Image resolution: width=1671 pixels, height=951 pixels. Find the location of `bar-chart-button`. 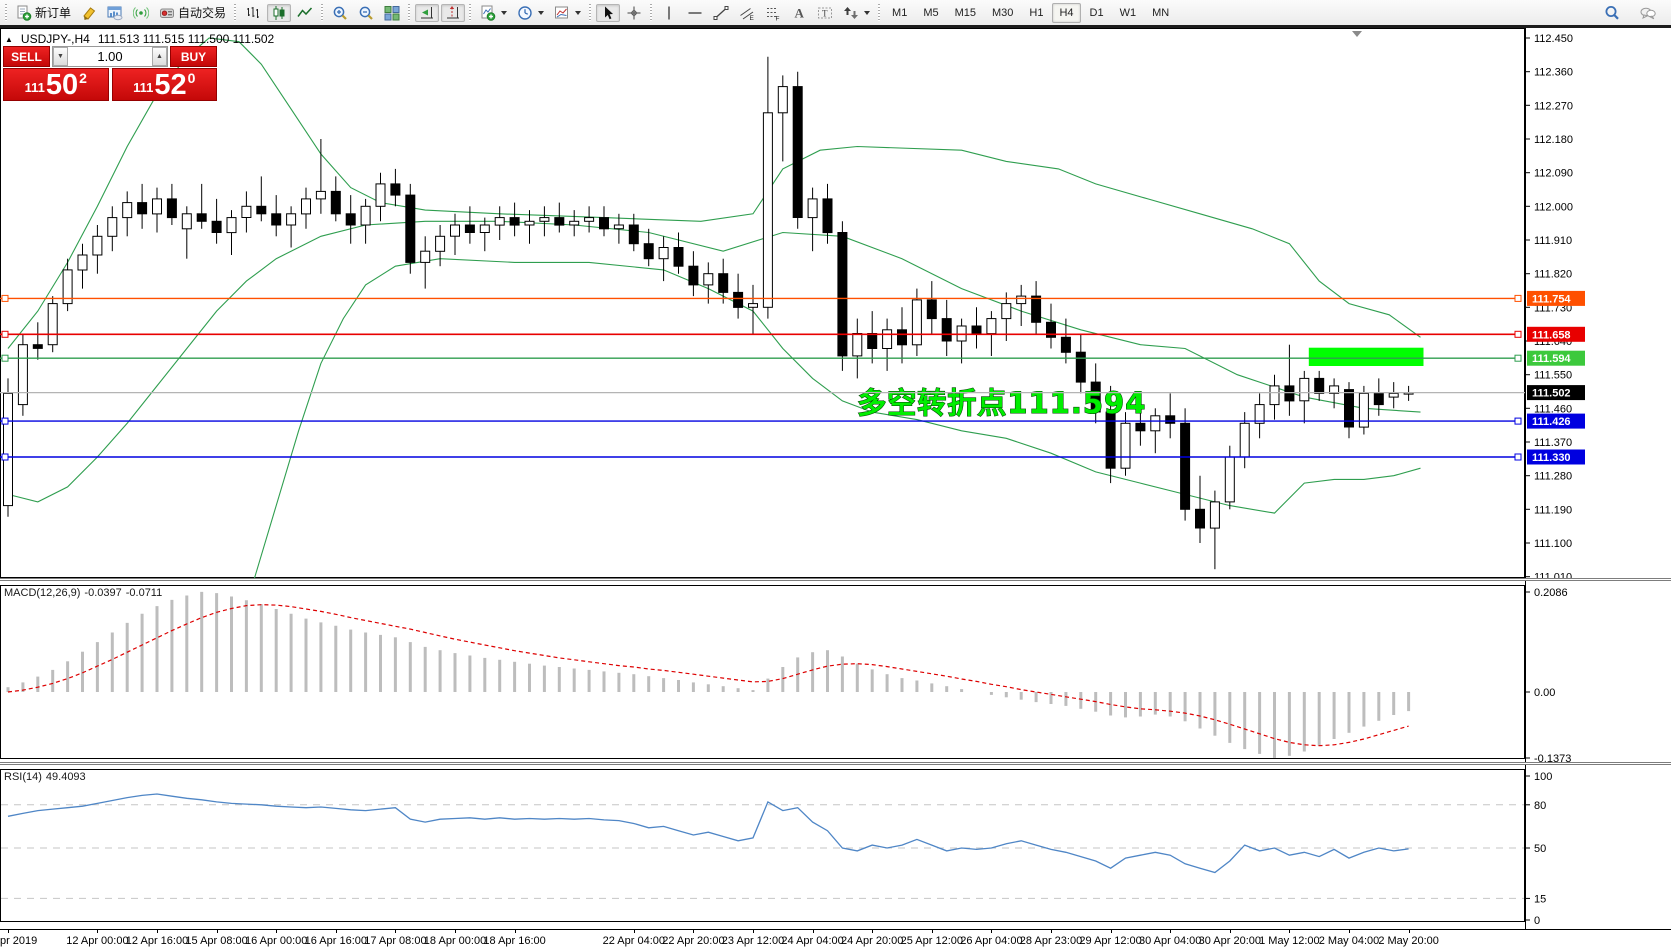

bar-chart-button is located at coordinates (253, 13).